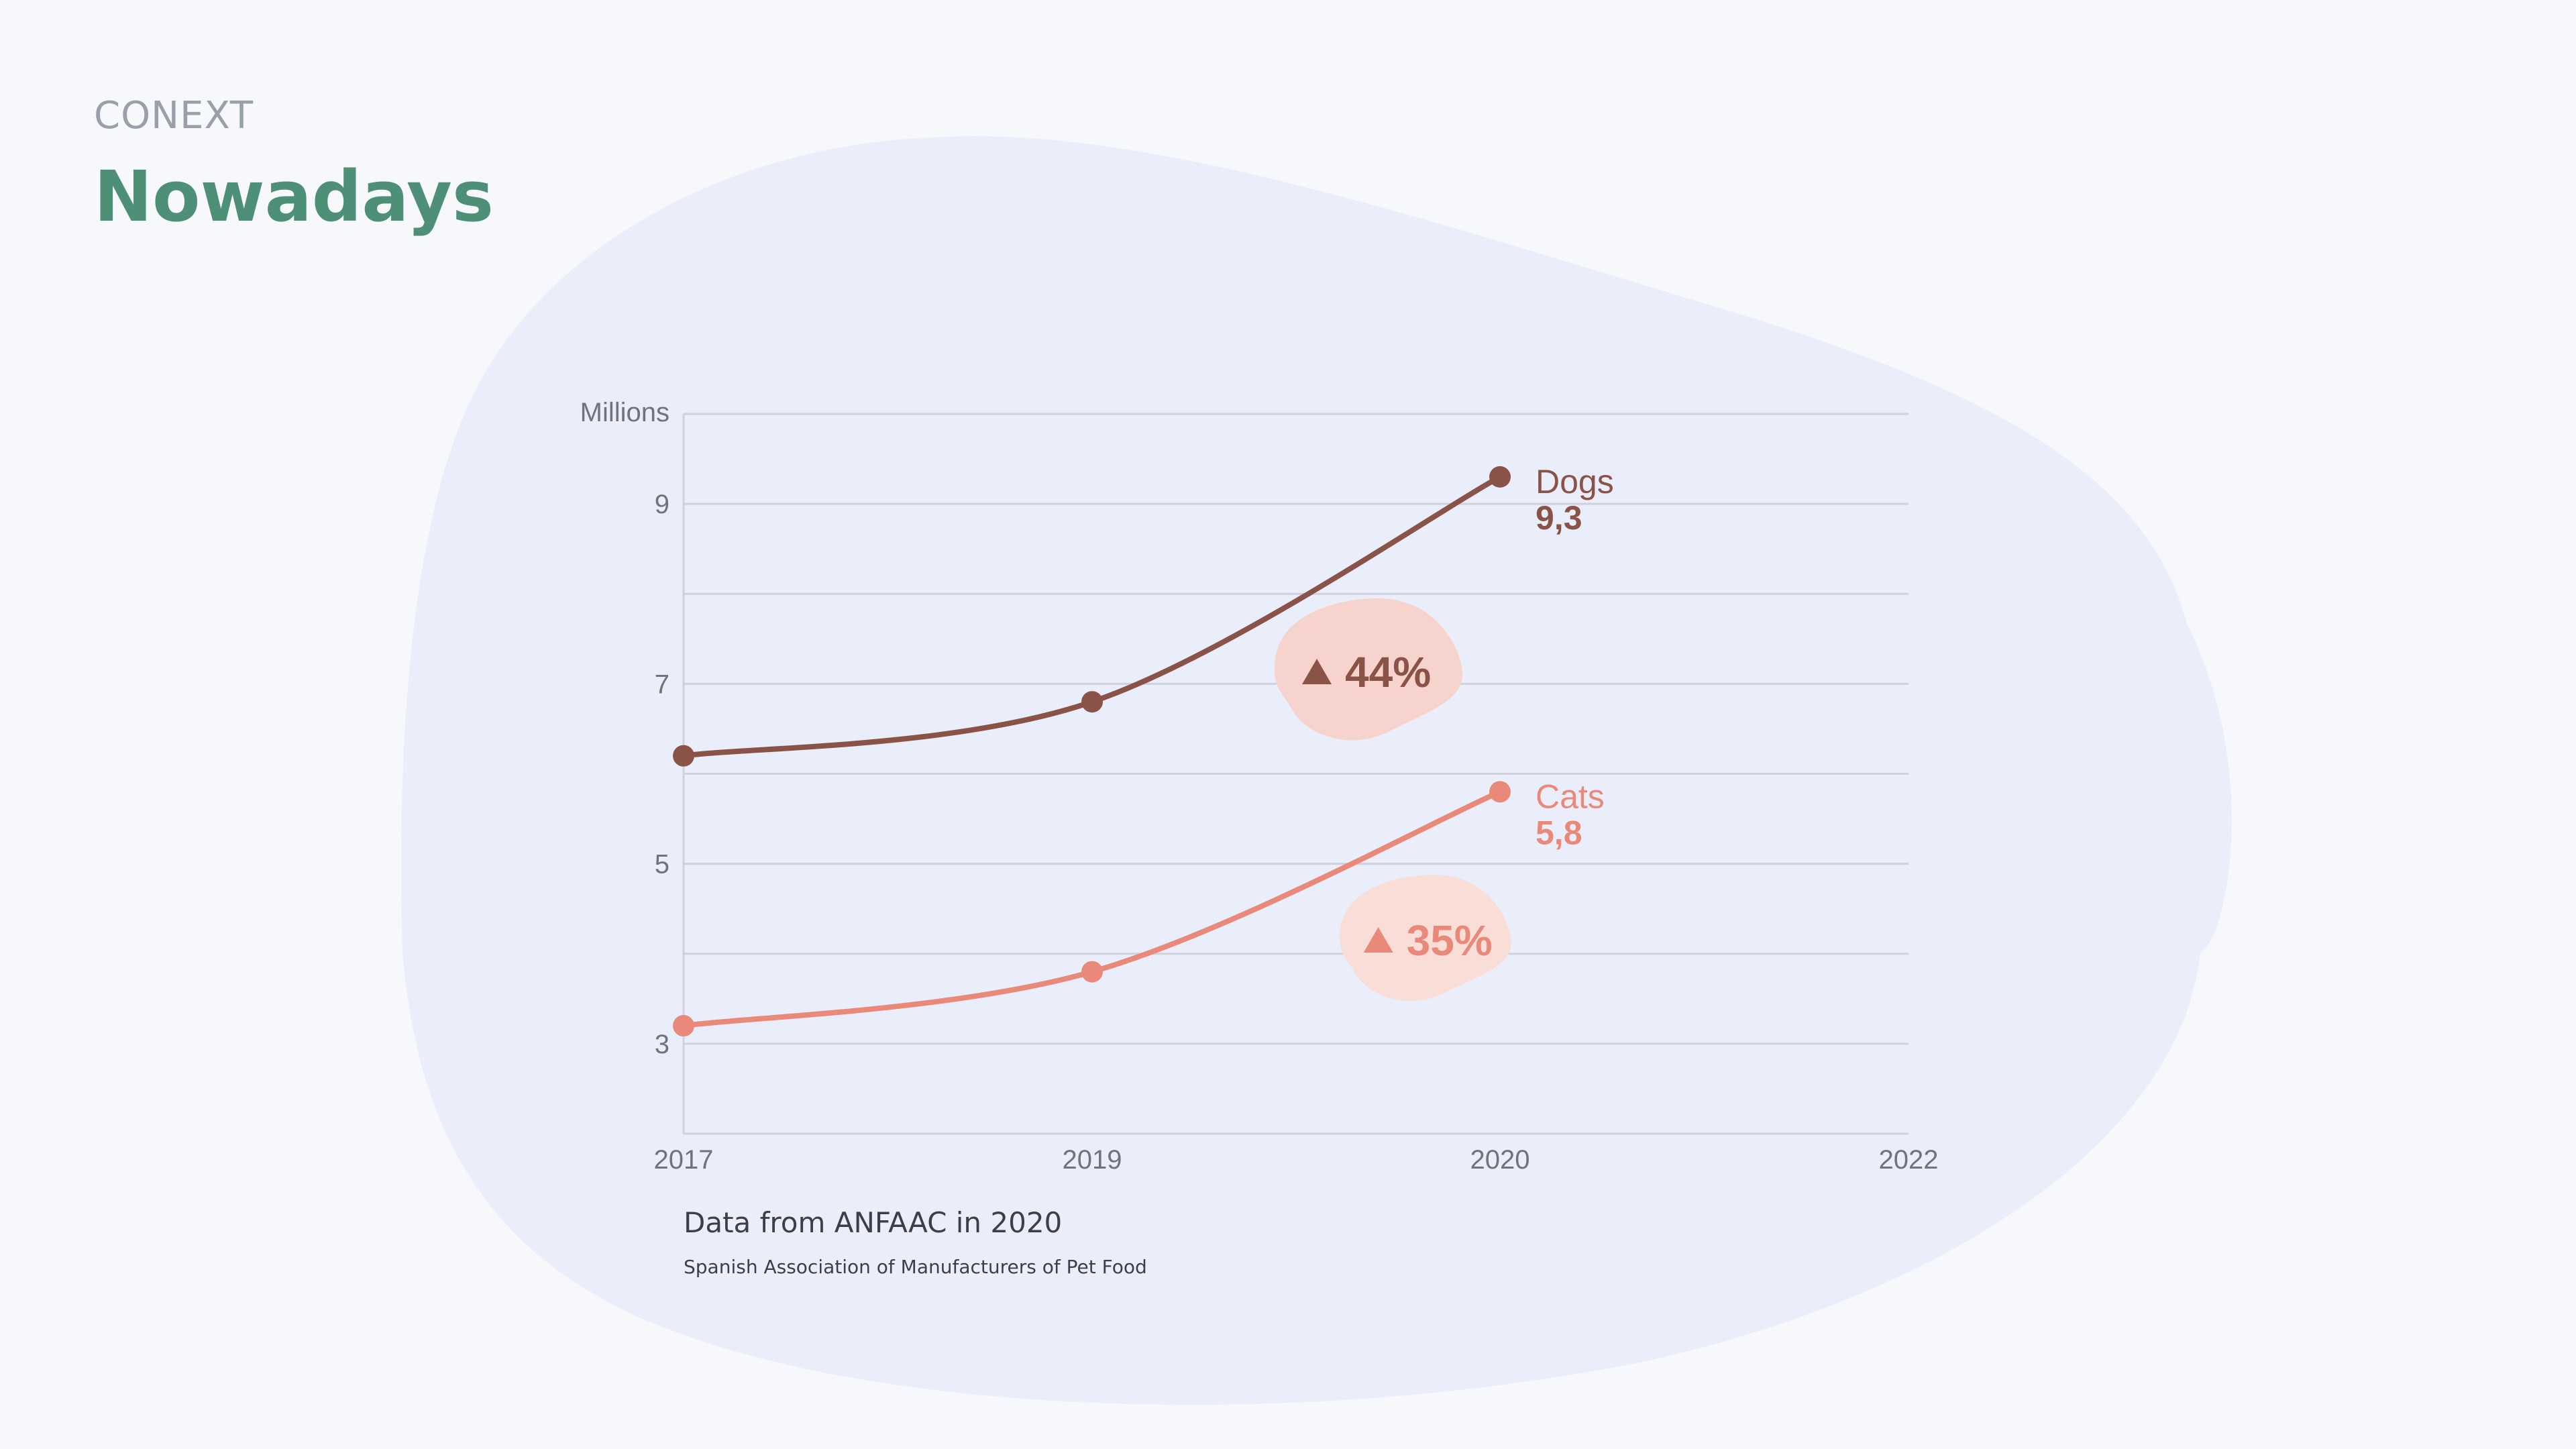  Describe the element at coordinates (1388, 672) in the screenshot. I see `change-value: 44%` at that location.